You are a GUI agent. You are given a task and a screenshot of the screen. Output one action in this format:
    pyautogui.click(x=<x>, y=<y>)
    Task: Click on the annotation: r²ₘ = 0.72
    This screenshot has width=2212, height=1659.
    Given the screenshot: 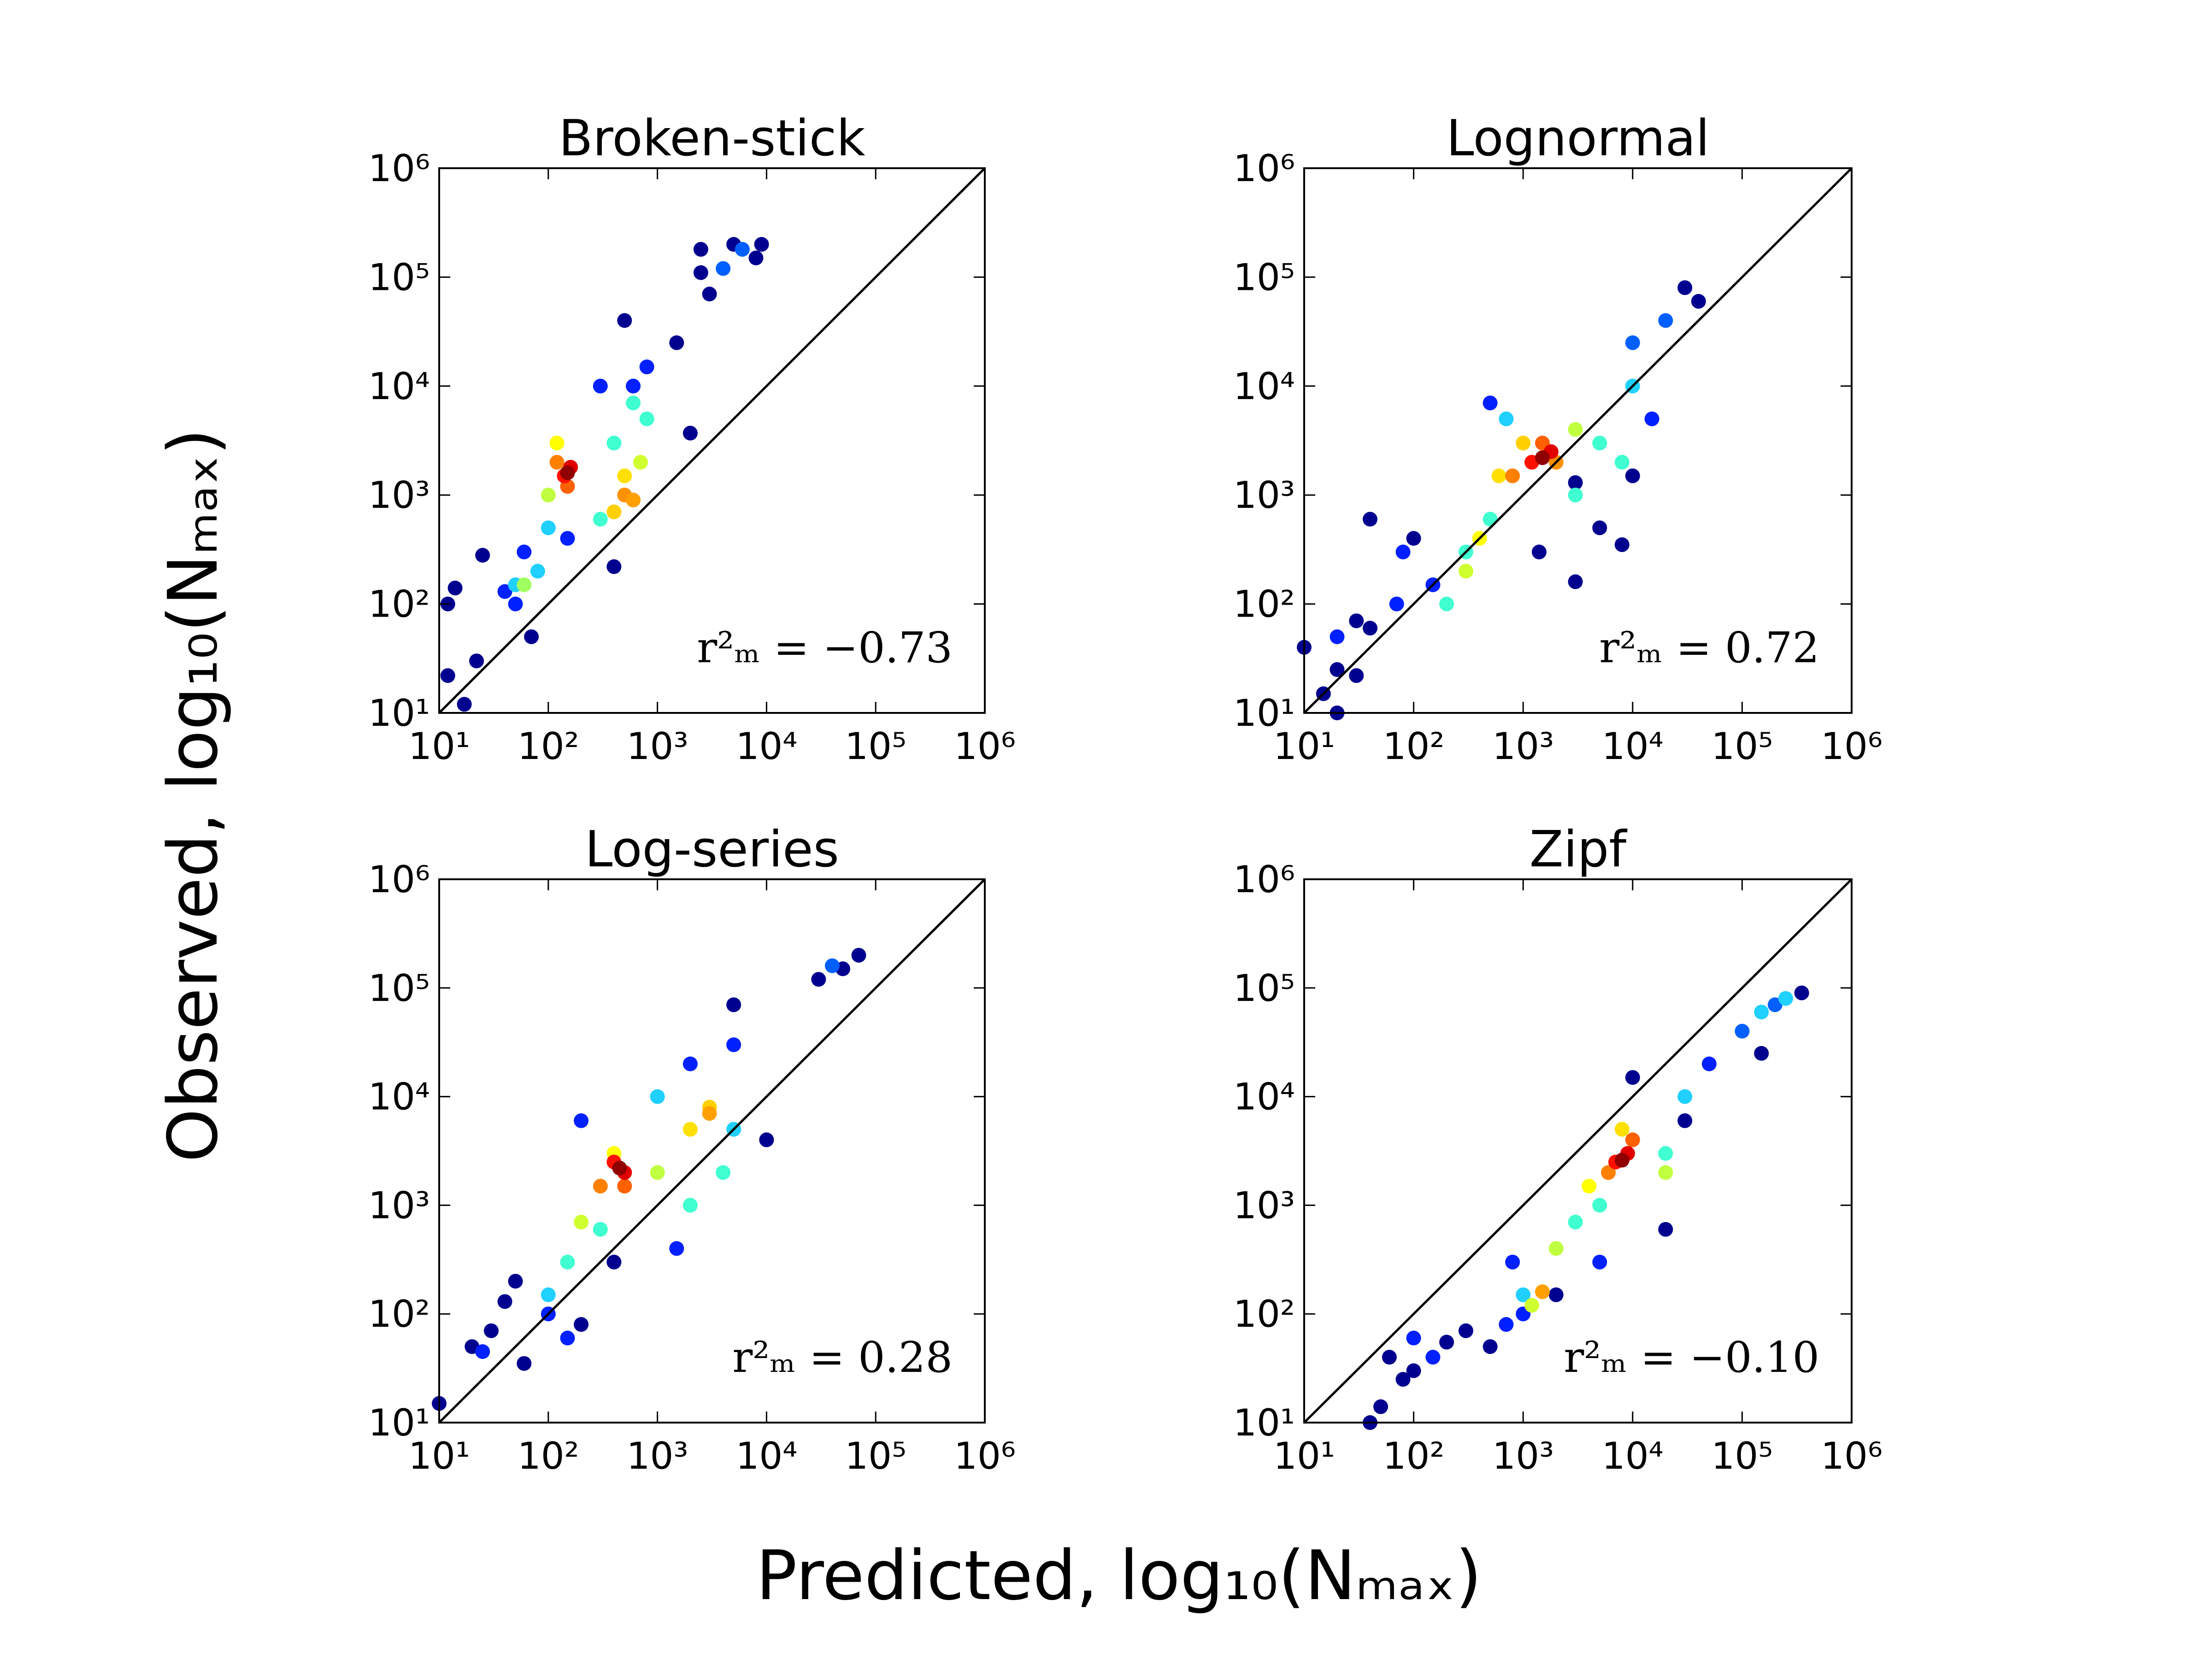 What is the action you would take?
    pyautogui.click(x=1709, y=647)
    